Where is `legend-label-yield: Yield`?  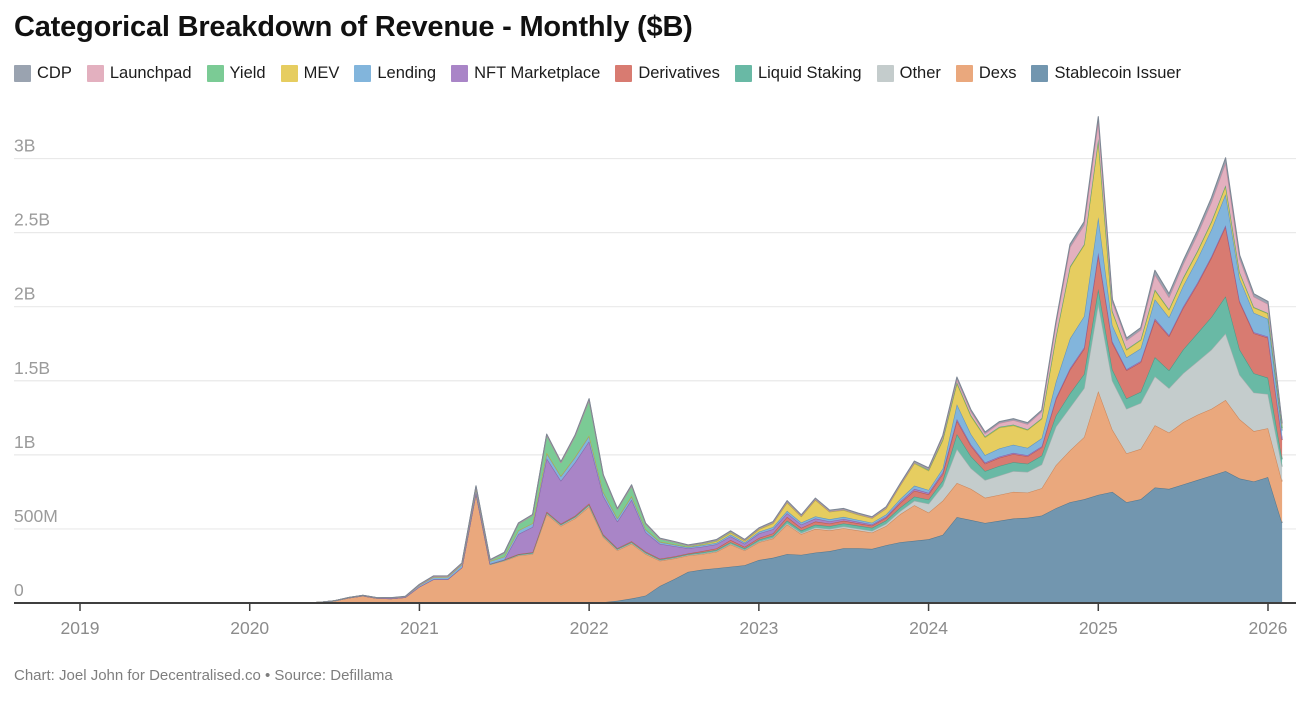 legend-label-yield: Yield is located at coordinates (247, 73).